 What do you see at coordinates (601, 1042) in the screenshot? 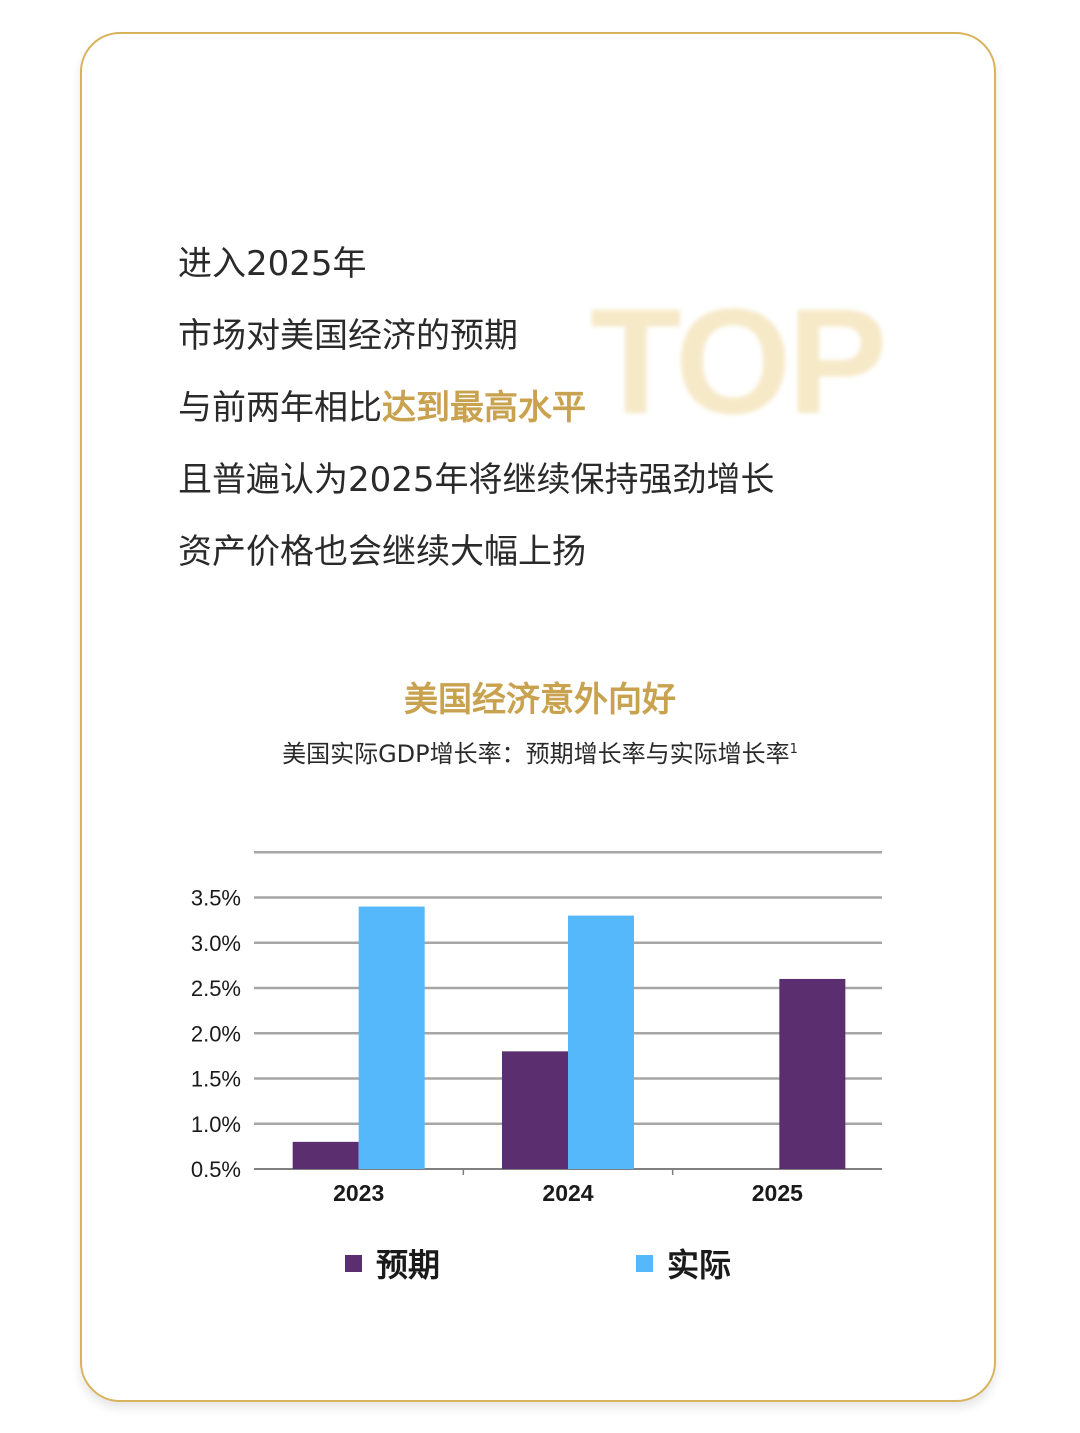
I see `bar-actual-2024` at bounding box center [601, 1042].